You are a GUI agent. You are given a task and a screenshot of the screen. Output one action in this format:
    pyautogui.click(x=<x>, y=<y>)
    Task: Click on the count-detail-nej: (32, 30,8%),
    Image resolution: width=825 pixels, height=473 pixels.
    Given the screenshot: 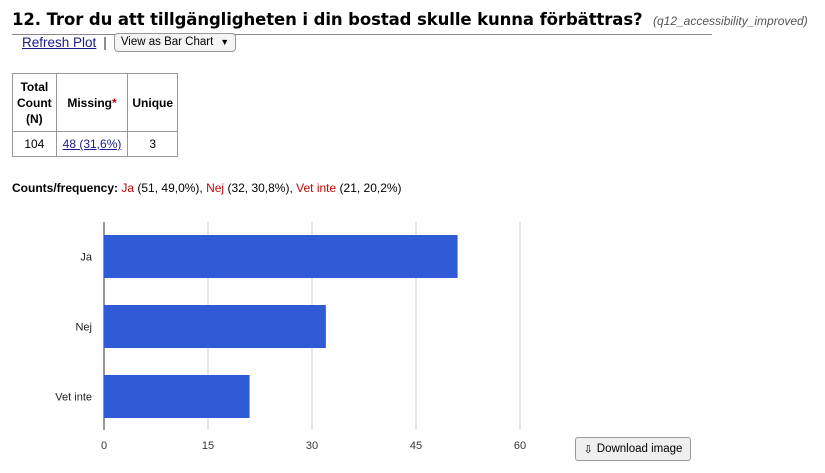 What is the action you would take?
    pyautogui.click(x=260, y=188)
    